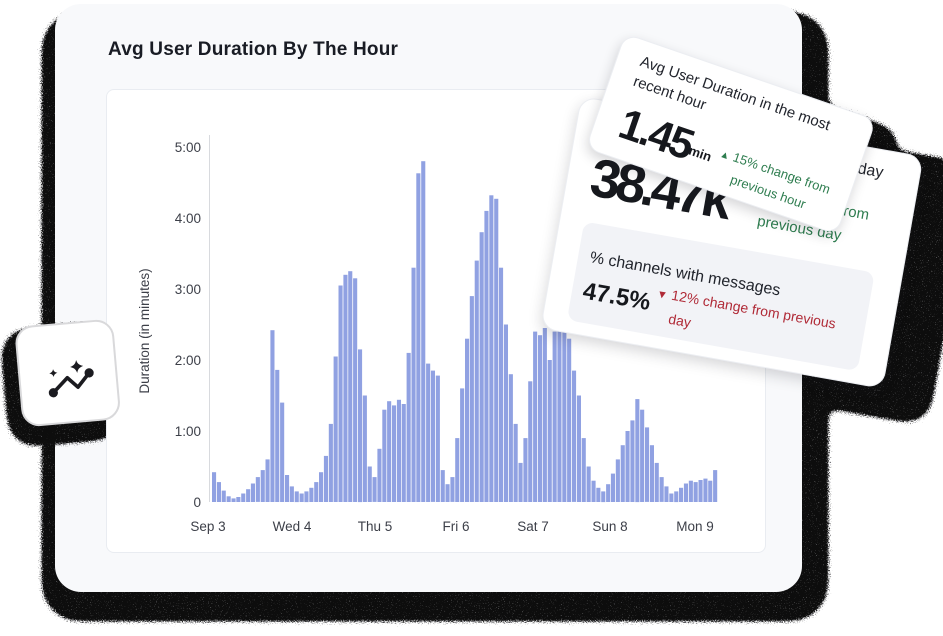 The width and height of the screenshot is (943, 636). I want to click on svg-text: Duration (in minutes), so click(144, 330).